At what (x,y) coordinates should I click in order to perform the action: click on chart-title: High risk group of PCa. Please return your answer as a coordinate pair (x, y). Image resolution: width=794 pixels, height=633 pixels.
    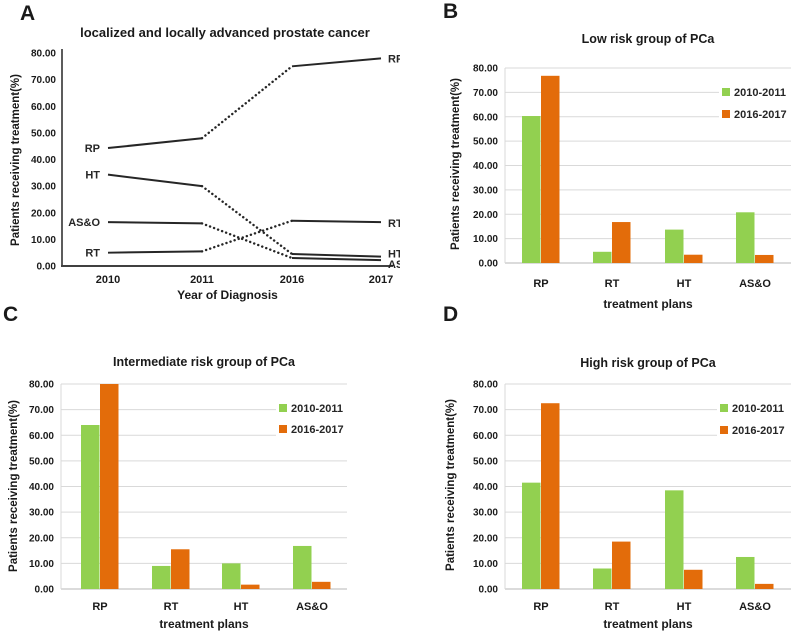
    Looking at the image, I should click on (648, 363).